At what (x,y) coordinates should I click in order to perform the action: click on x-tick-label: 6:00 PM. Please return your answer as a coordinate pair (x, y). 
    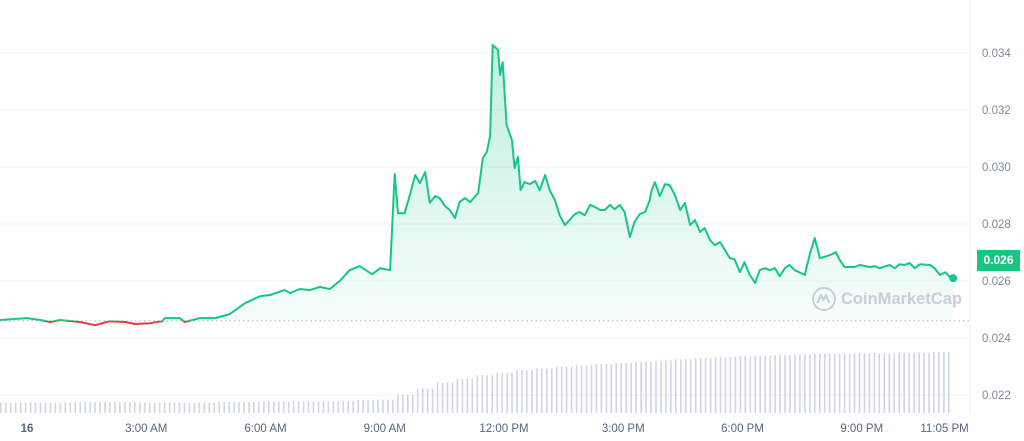
    Looking at the image, I should click on (742, 429).